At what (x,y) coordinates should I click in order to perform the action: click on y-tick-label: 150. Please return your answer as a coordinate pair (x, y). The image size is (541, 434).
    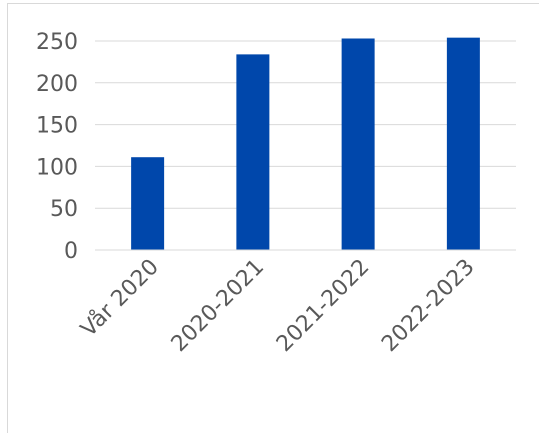
    Looking at the image, I should click on (57, 126).